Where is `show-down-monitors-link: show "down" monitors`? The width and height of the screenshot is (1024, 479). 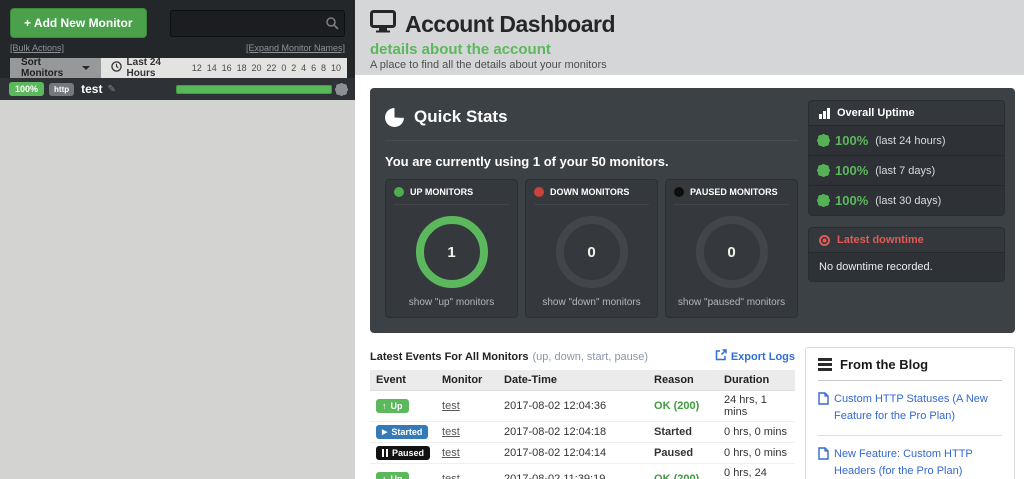 show-down-monitors-link: show "down" monitors is located at coordinates (591, 302).